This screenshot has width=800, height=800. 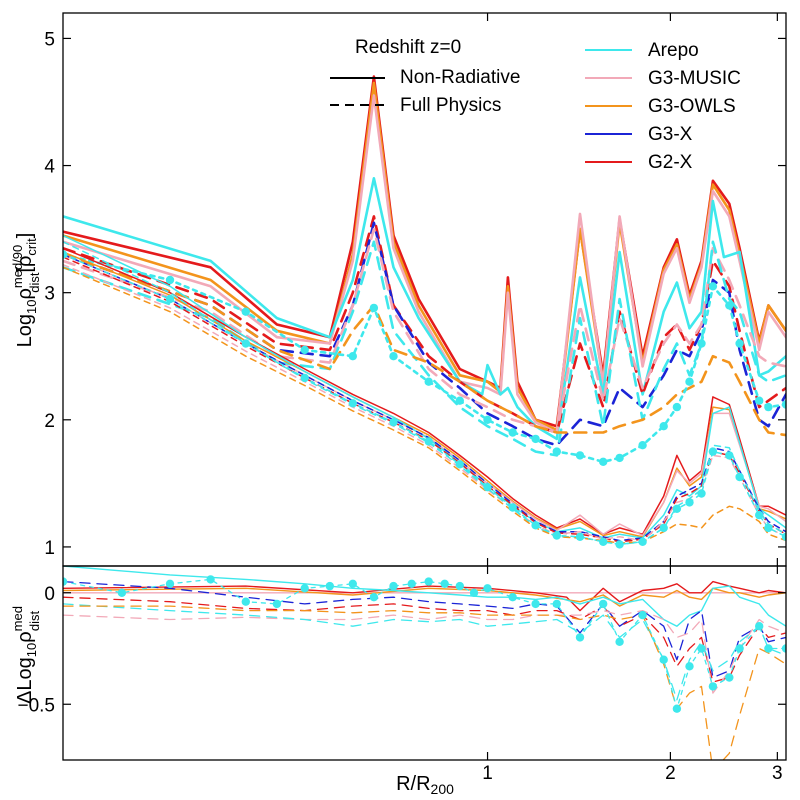 What do you see at coordinates (670, 162) in the screenshot?
I see `legend-label-g2-x: G2-X` at bounding box center [670, 162].